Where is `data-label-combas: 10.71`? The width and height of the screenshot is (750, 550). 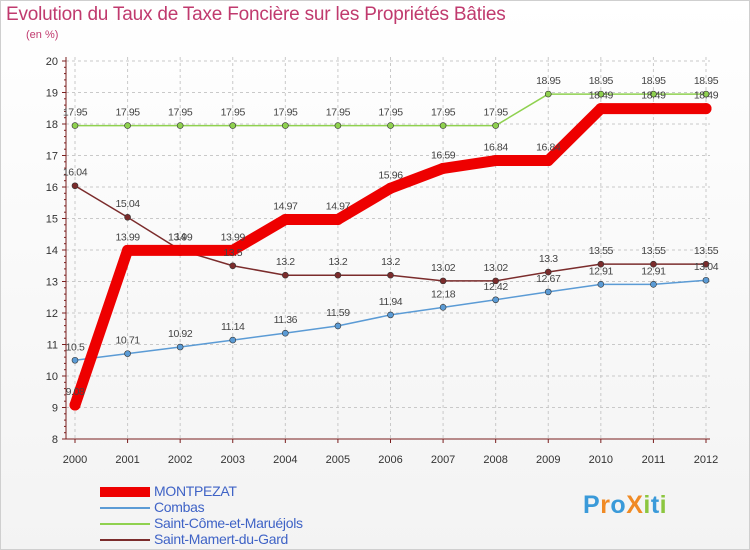
data-label-combas: 10.71 is located at coordinates (127, 341).